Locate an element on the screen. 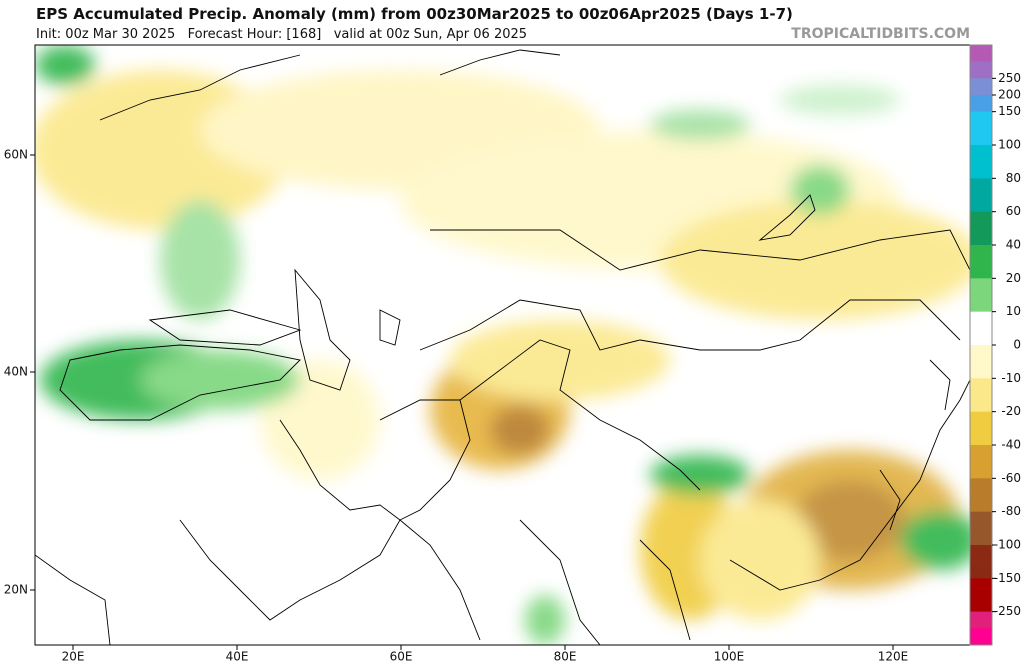 The height and width of the screenshot is (665, 1024). watermark: TROPICALTIDBITS.COM is located at coordinates (880, 34).